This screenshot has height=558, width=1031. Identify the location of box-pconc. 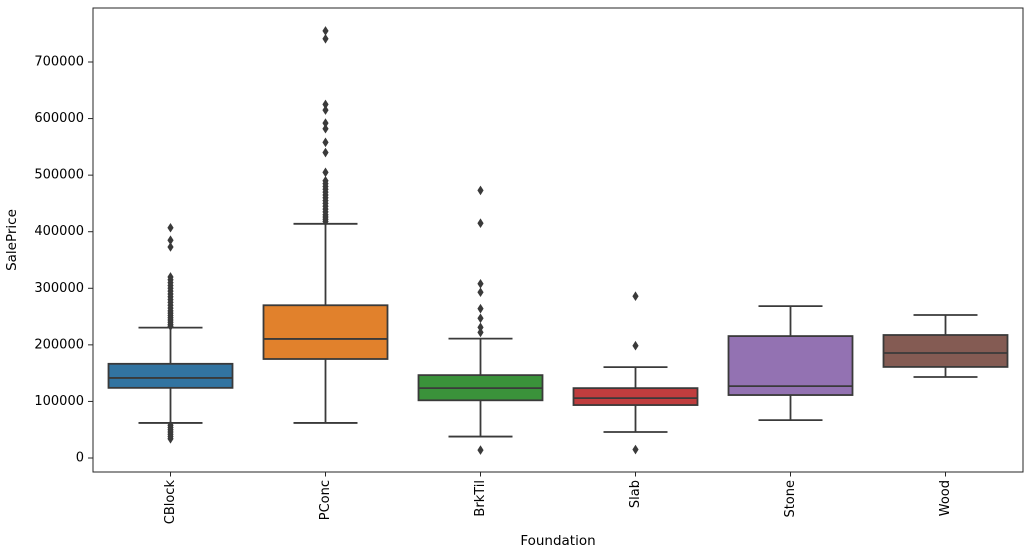
(325, 332).